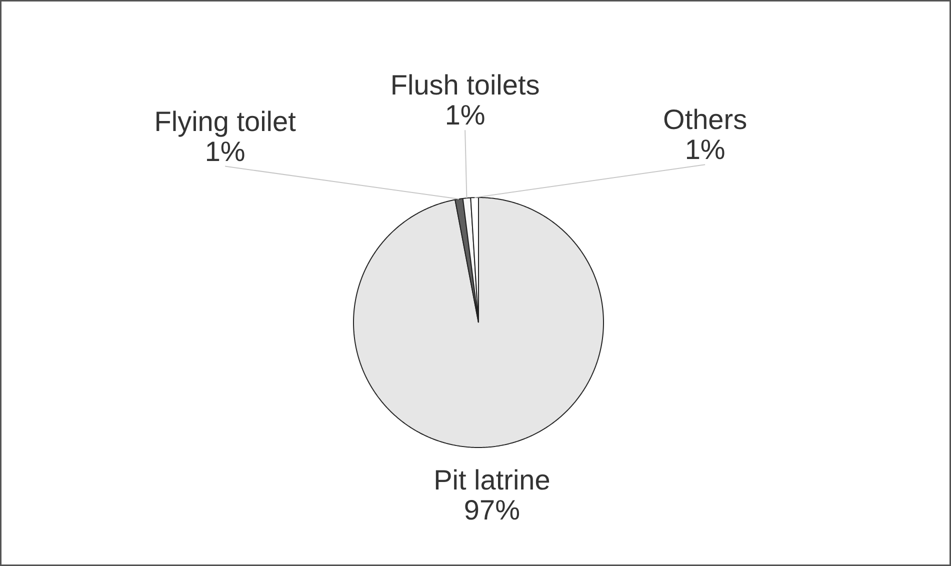 Image resolution: width=951 pixels, height=566 pixels. I want to click on slice-label: Flying toilet, so click(225, 121).